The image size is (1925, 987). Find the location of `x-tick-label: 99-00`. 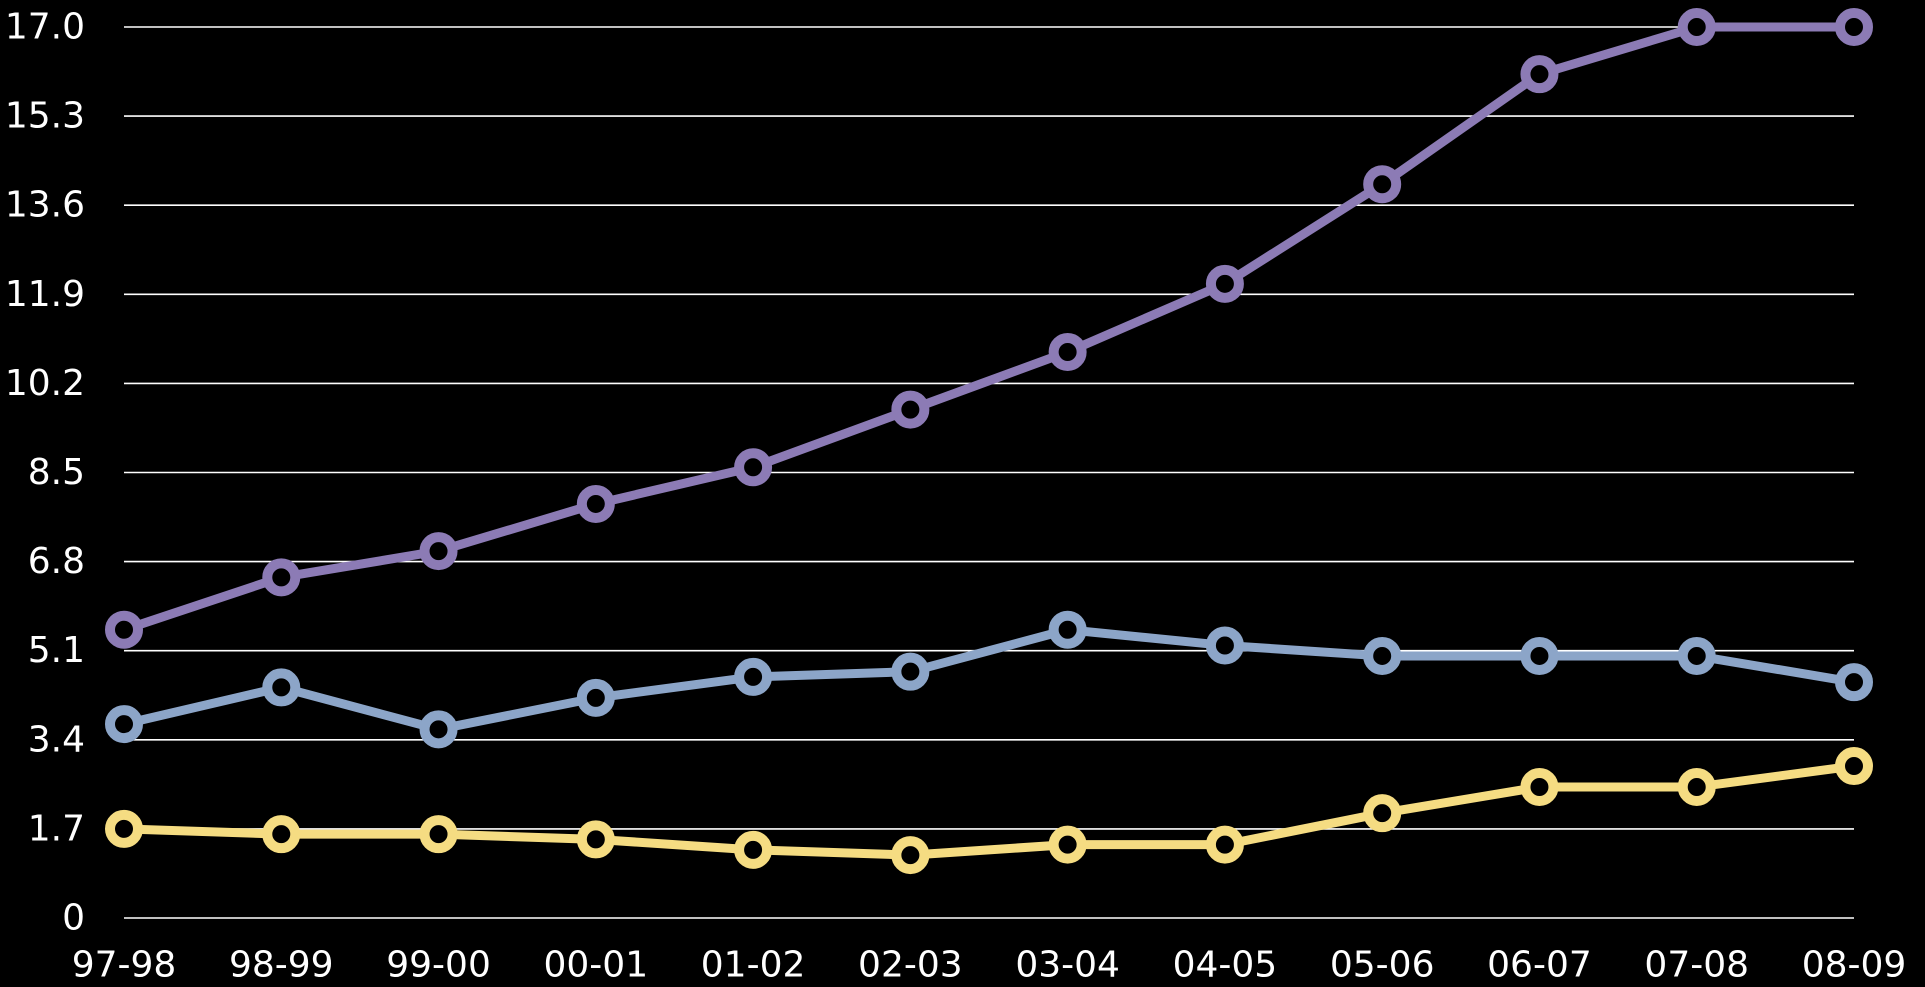

x-tick-label: 99-00 is located at coordinates (438, 965).